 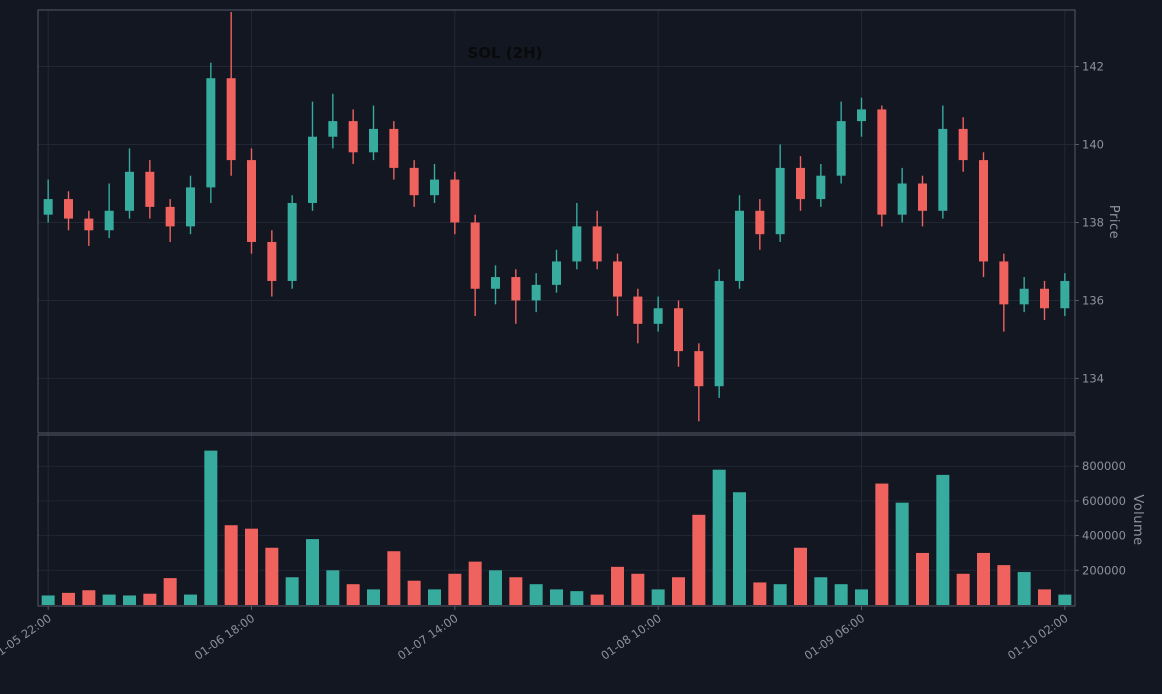 What do you see at coordinates (1104, 536) in the screenshot?
I see `volume-tick-label: 400000` at bounding box center [1104, 536].